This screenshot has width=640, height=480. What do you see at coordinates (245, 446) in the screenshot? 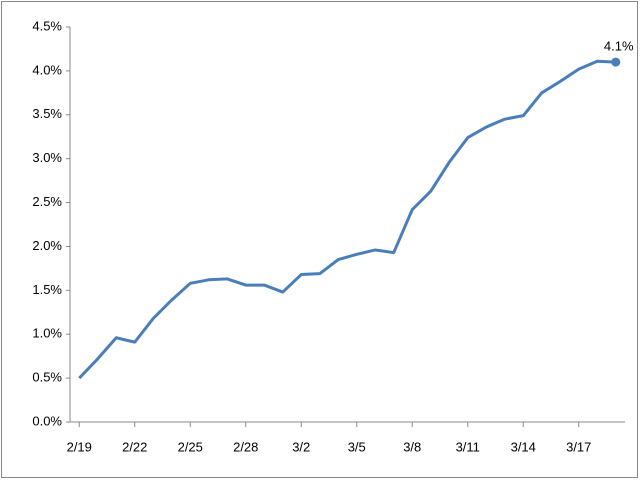
I see `x-tick-label: 2/28` at bounding box center [245, 446].